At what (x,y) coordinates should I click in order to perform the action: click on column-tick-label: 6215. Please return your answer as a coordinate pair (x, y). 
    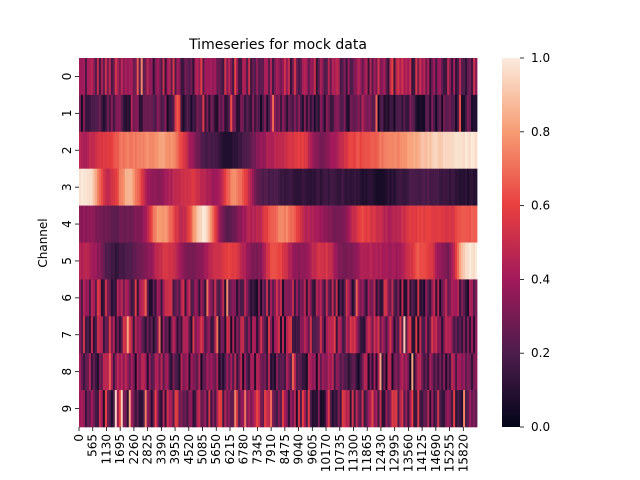
    Looking at the image, I should click on (230, 449).